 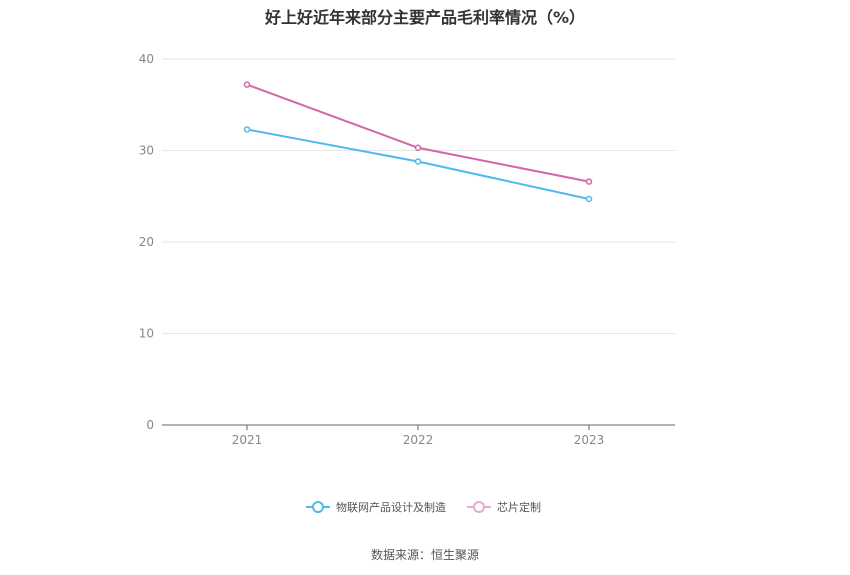 I want to click on legend-item-label: 芯片定制, so click(x=519, y=507).